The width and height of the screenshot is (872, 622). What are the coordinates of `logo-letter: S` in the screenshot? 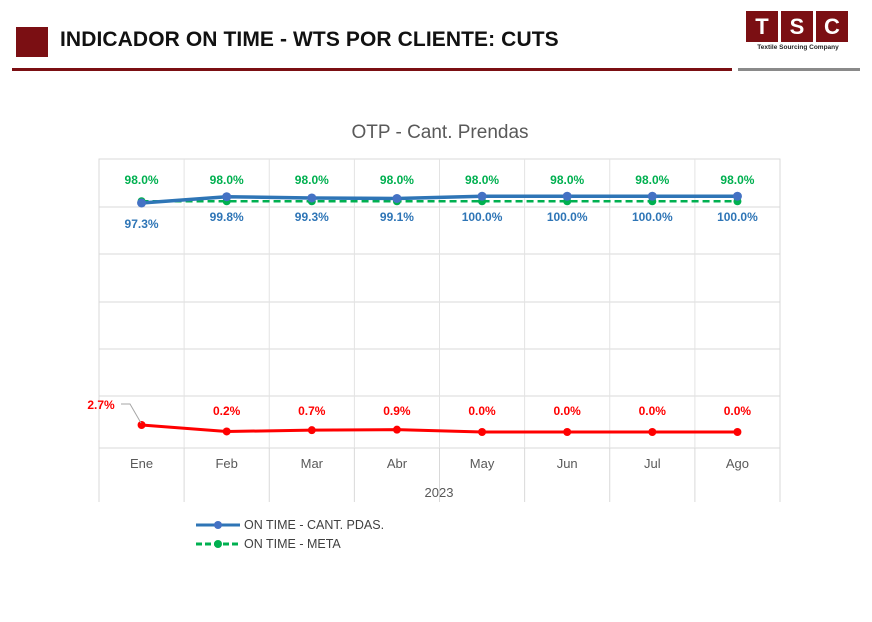 It's located at (797, 26).